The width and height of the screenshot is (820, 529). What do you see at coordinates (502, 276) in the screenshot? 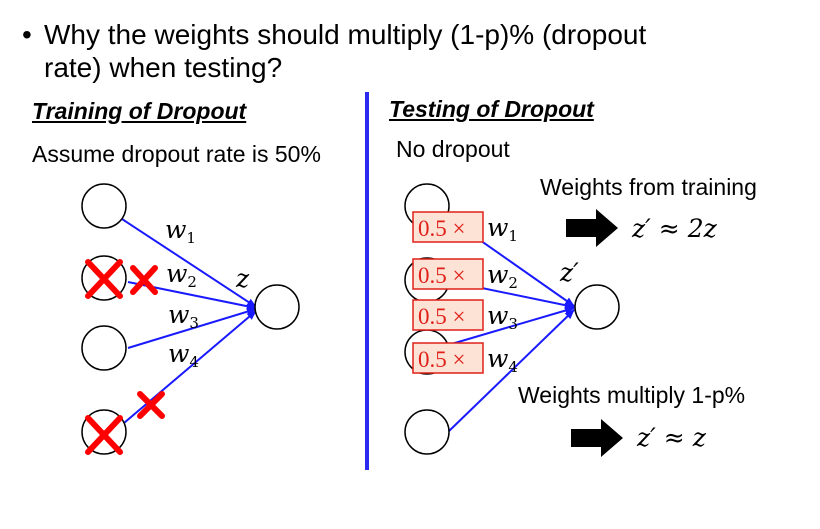
I see `testing-weight-label-2: w2` at bounding box center [502, 276].